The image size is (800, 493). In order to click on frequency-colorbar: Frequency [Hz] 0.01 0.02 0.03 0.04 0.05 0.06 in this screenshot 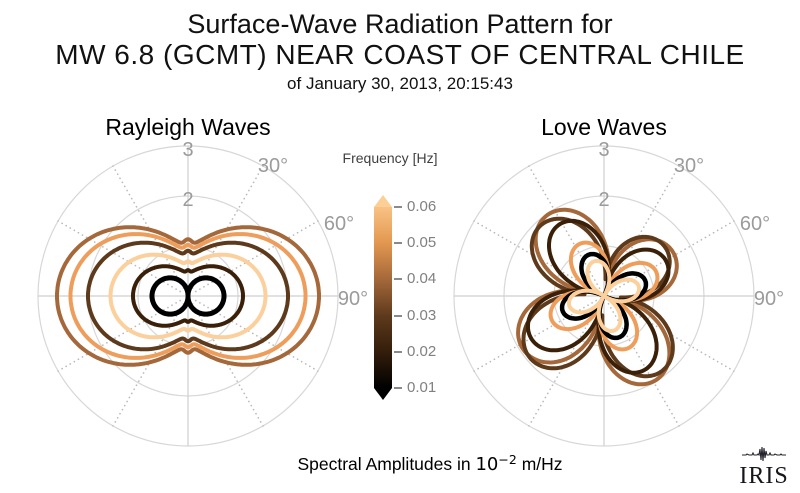, I will do `click(390, 285)`.